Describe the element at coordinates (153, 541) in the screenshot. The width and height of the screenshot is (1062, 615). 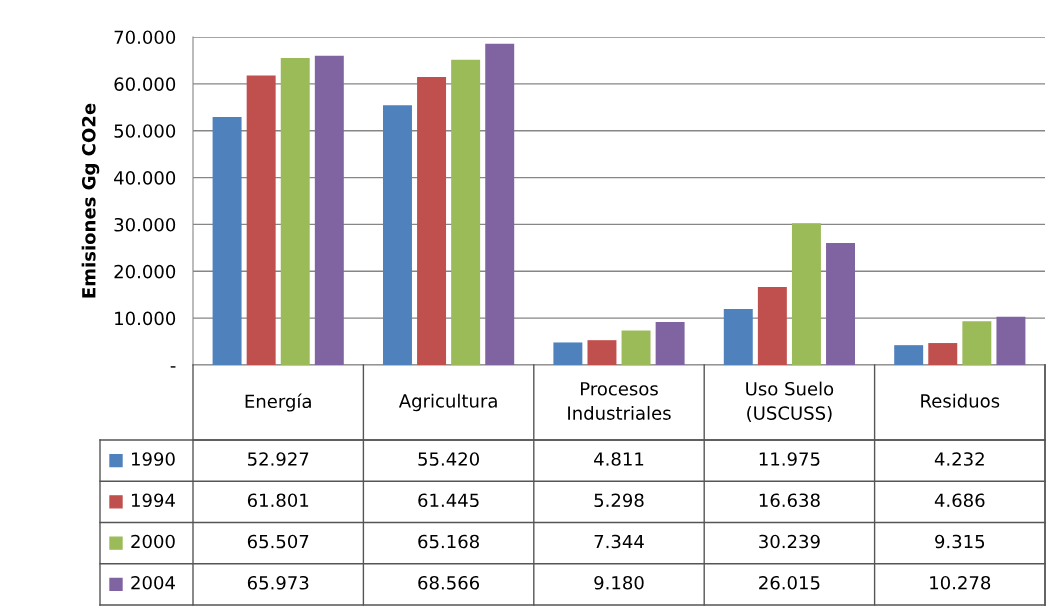
I see `legend-label: 2000` at that location.